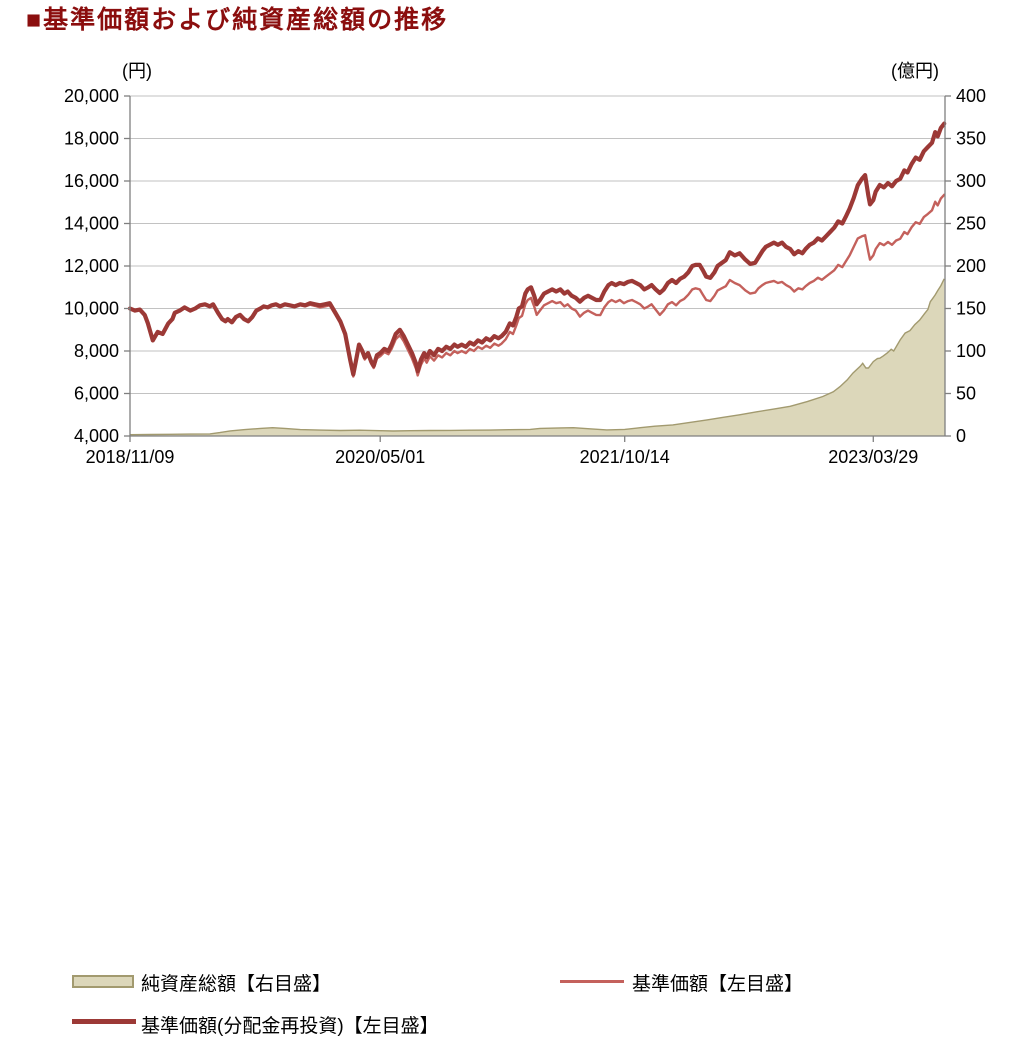  Describe the element at coordinates (104, 1021) in the screenshot. I see `legend-swatch-line-thick` at that location.